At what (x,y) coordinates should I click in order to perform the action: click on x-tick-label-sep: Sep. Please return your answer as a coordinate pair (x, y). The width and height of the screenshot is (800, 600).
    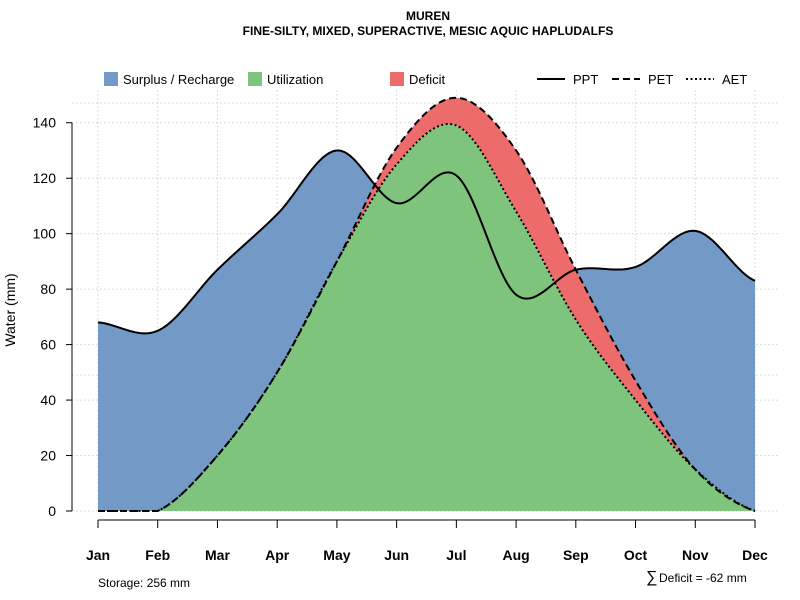
    Looking at the image, I should click on (576, 555).